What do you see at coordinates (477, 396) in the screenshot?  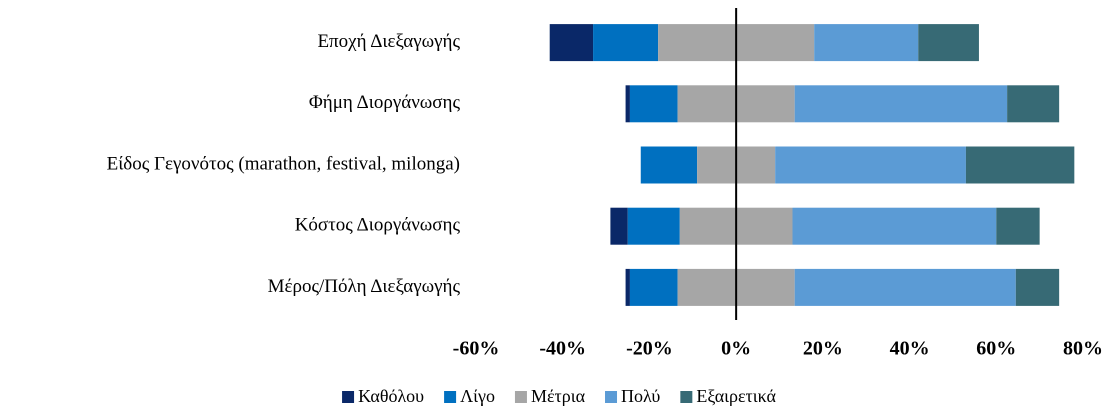 I see `legend-label: Λίγο` at bounding box center [477, 396].